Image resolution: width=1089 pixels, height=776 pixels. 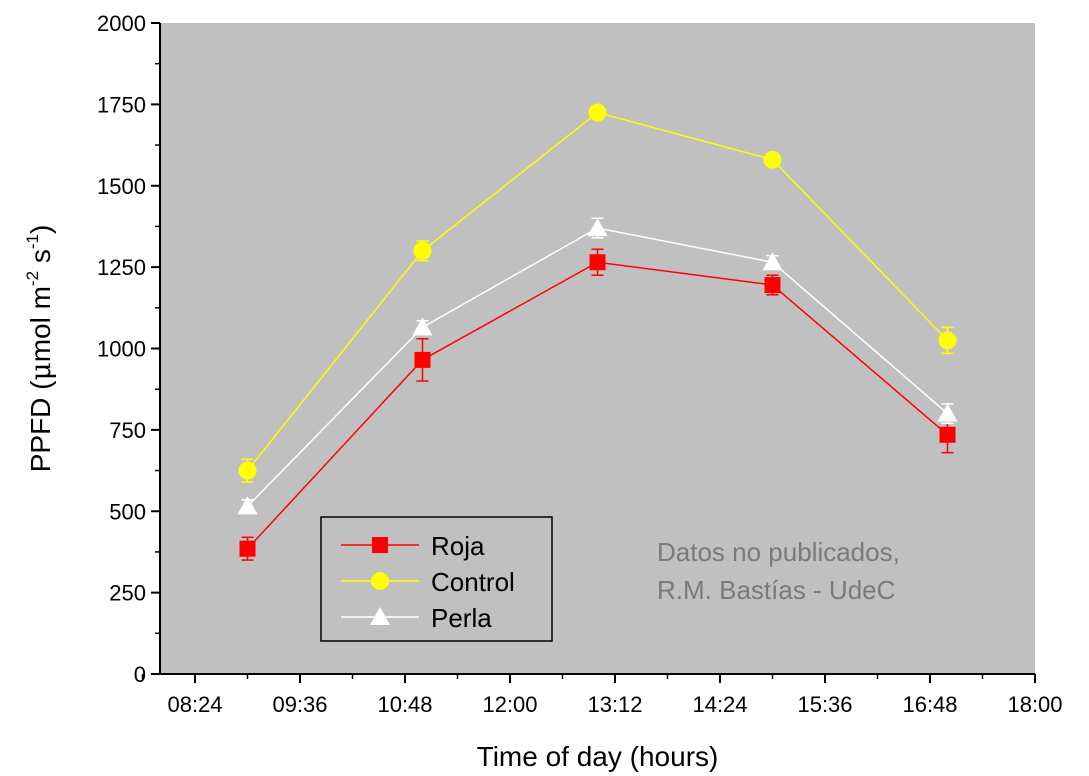 What do you see at coordinates (127, 511) in the screenshot?
I see `y-tick-label: 500` at bounding box center [127, 511].